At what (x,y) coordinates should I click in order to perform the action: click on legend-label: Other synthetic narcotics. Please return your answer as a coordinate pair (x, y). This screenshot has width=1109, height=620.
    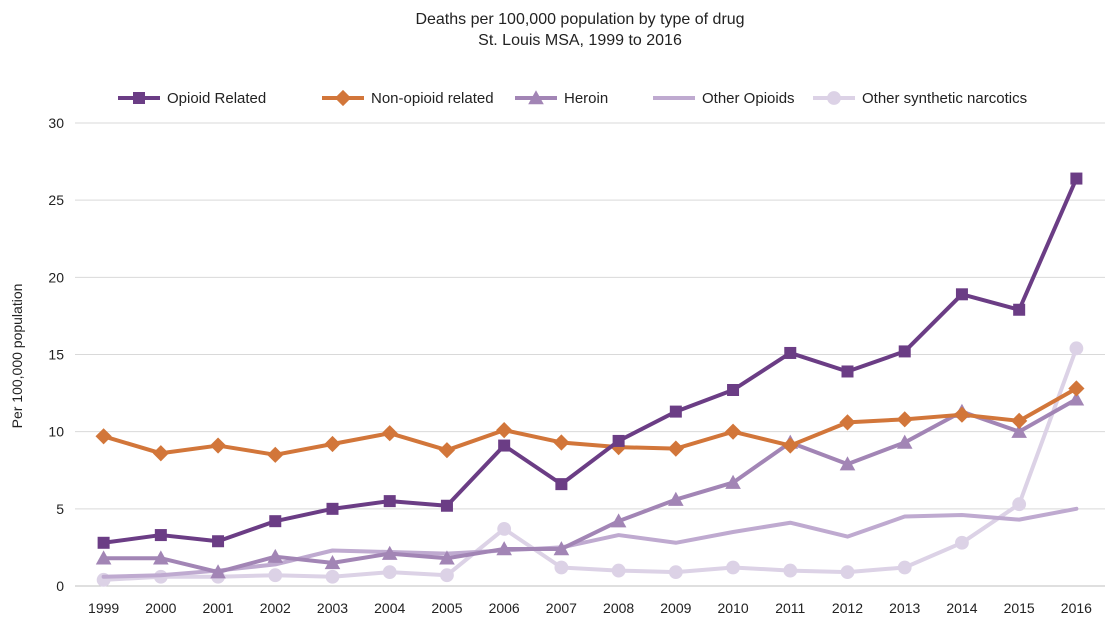
    Looking at the image, I should click on (944, 98).